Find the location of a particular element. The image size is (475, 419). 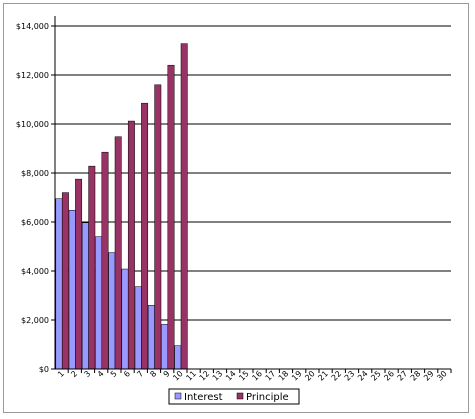

x-tick-label: 1 is located at coordinates (61, 374).